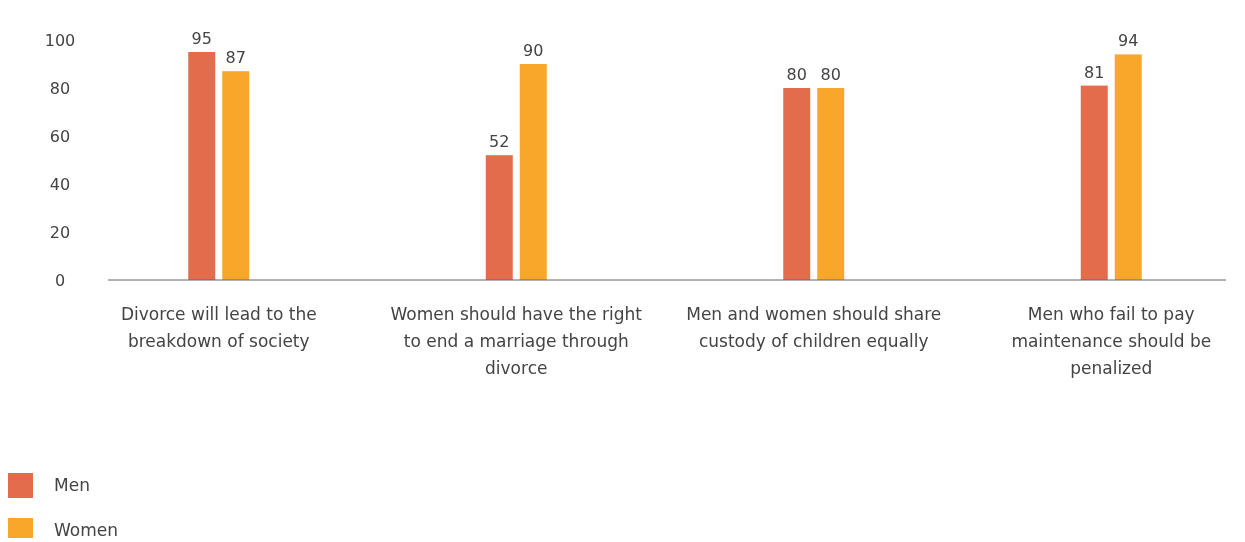  Describe the element at coordinates (533, 50) in the screenshot. I see `data-label: 90` at that location.